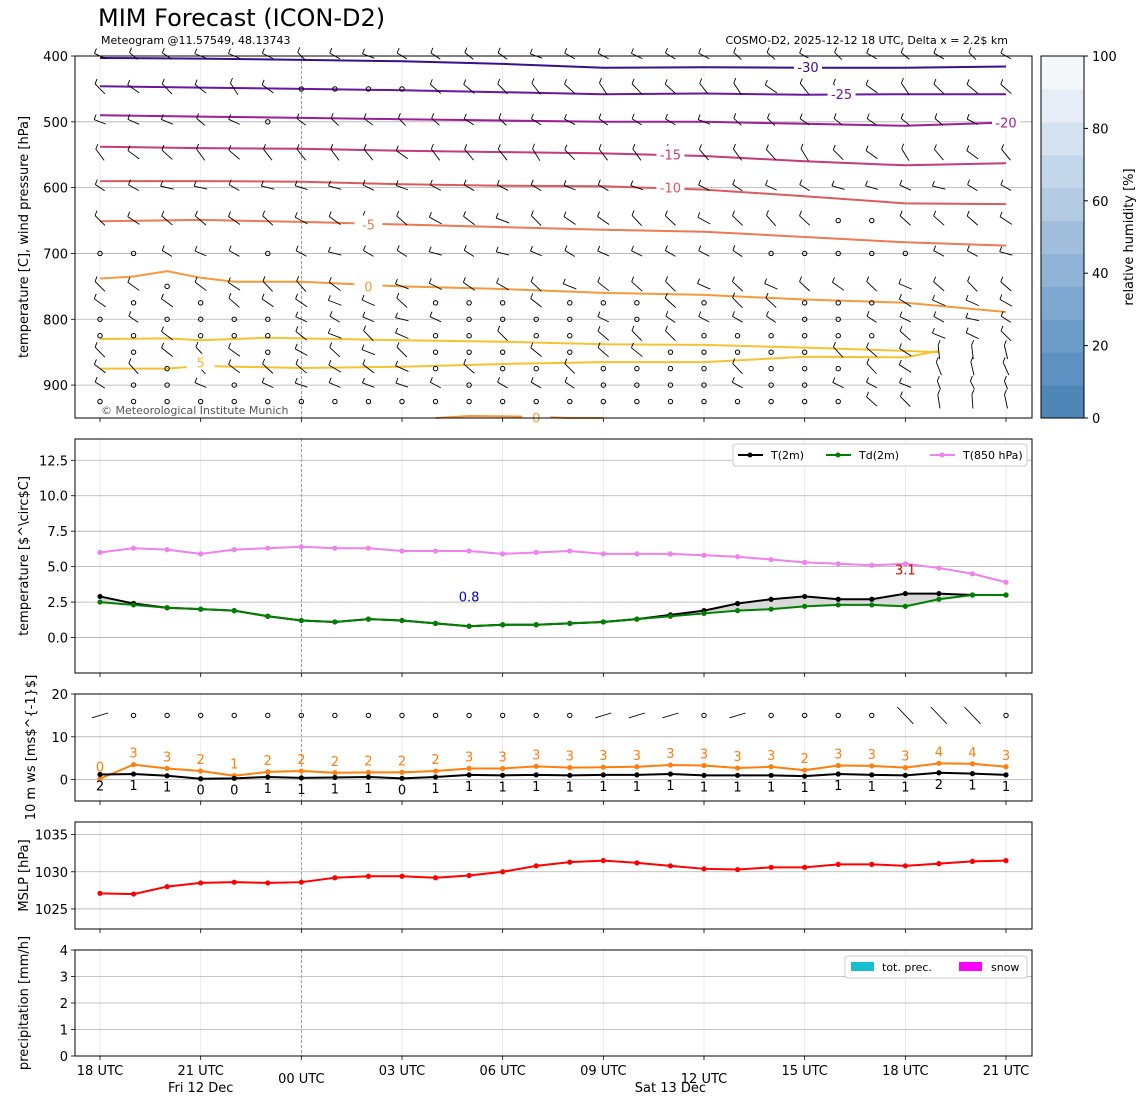 This screenshot has width=1148, height=1105. I want to click on y-tick-label: 2.5, so click(57, 603).